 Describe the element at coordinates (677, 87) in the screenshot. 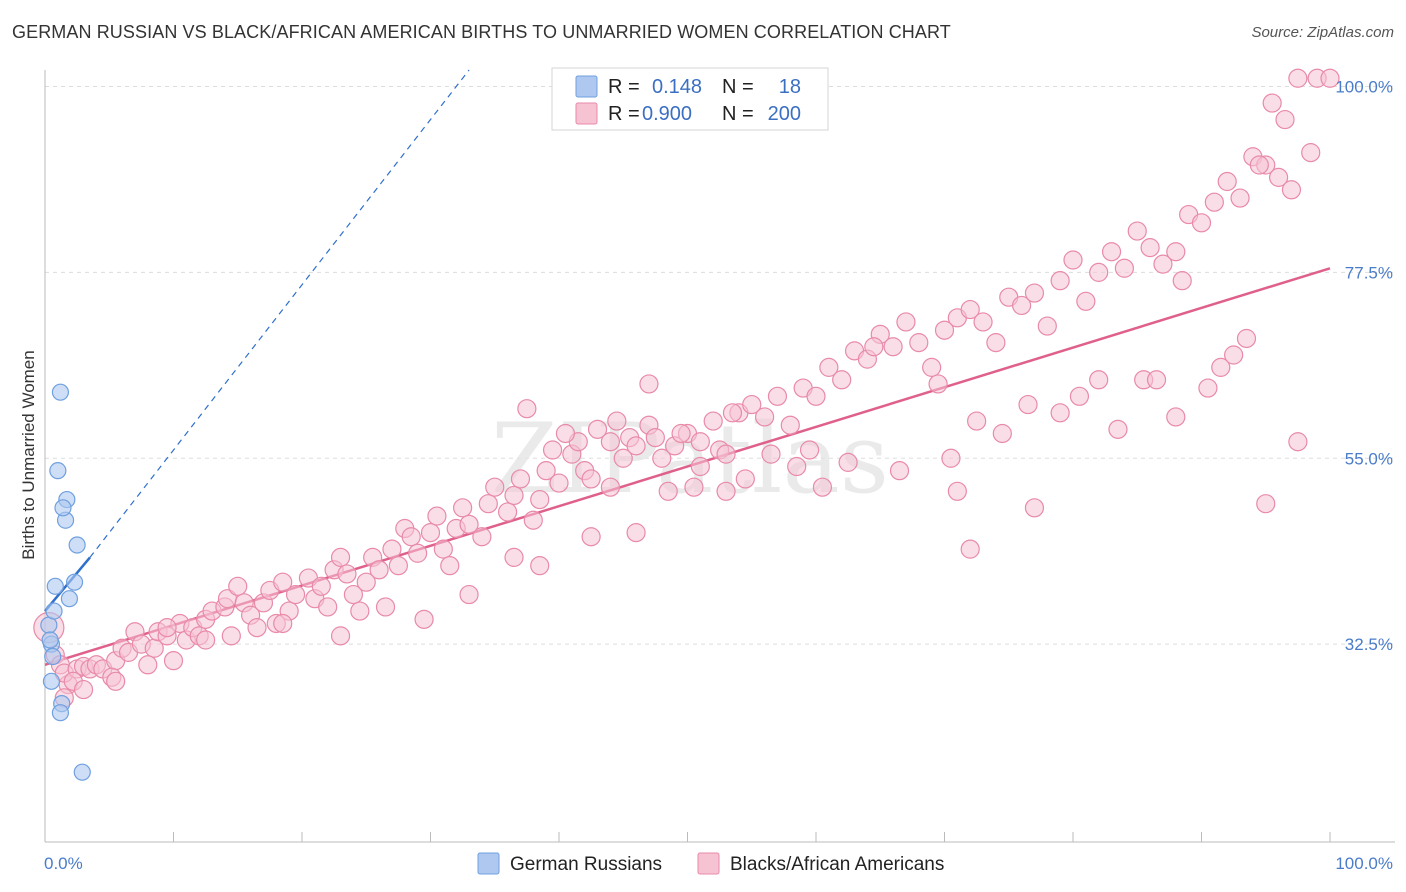

I see `legend-r-value-1: 0.148` at that location.